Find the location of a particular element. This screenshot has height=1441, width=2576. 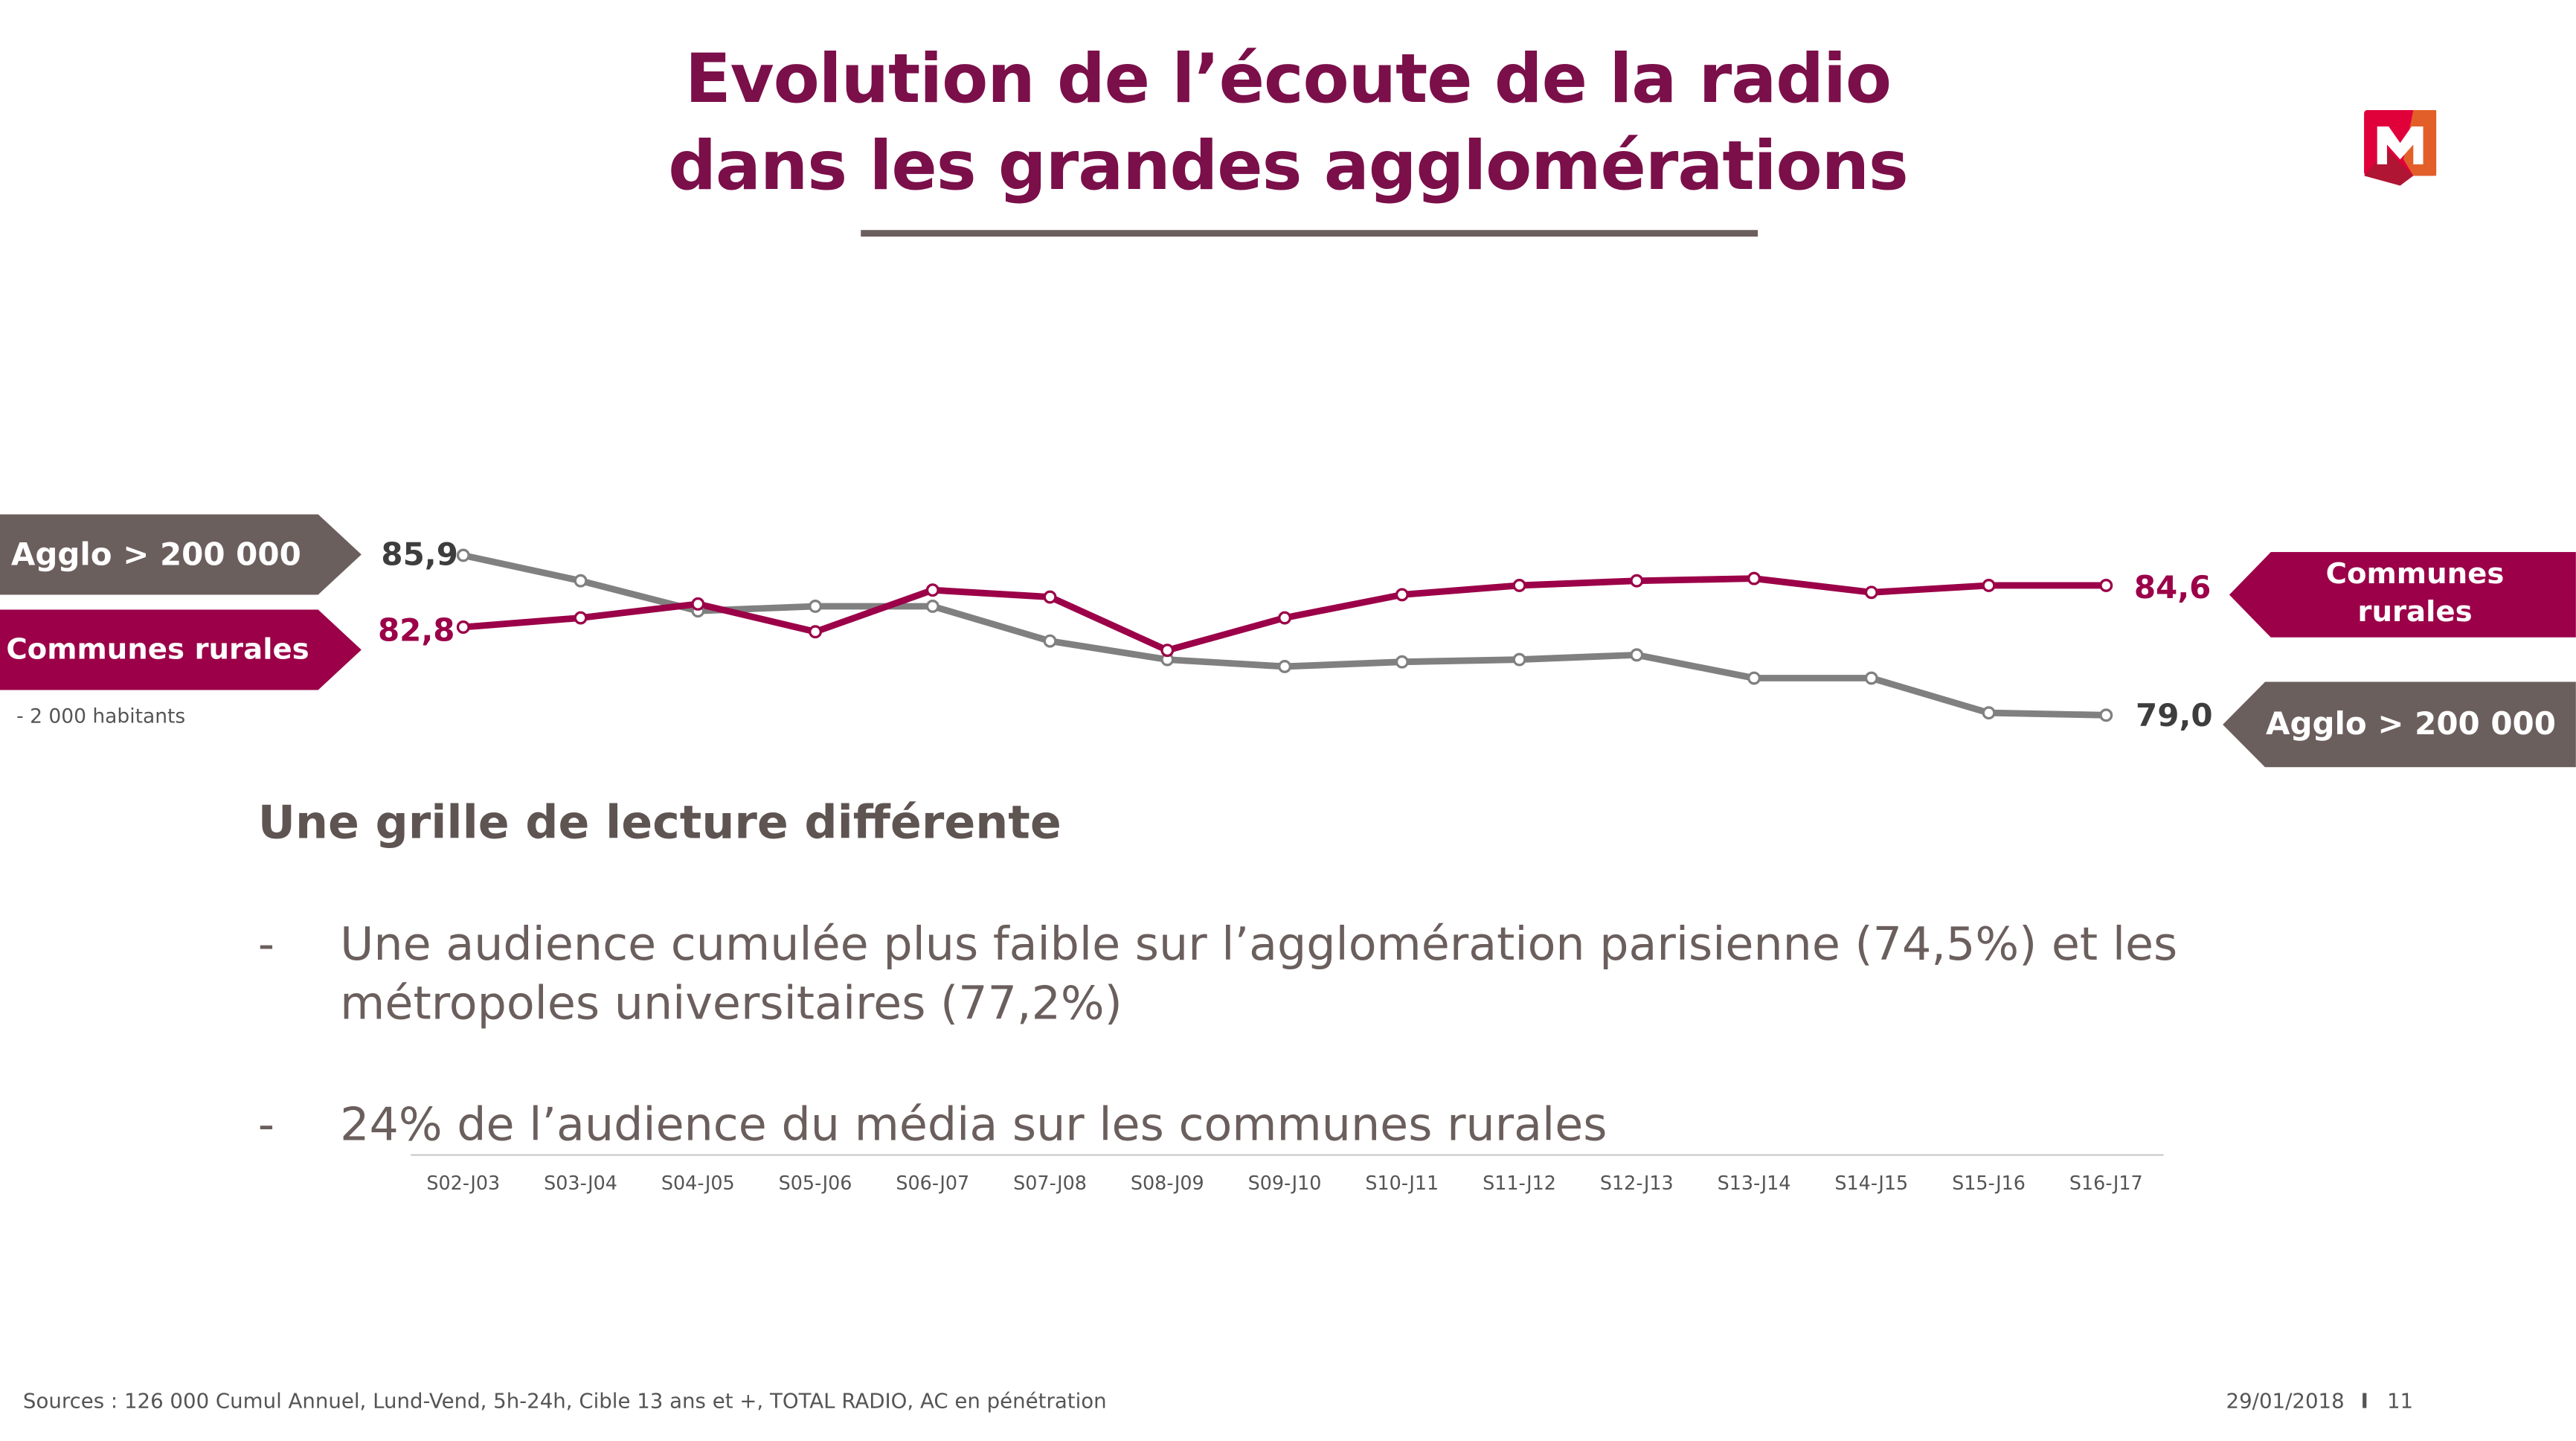

slide-date: 29/01/2018 is located at coordinates (2285, 1401).